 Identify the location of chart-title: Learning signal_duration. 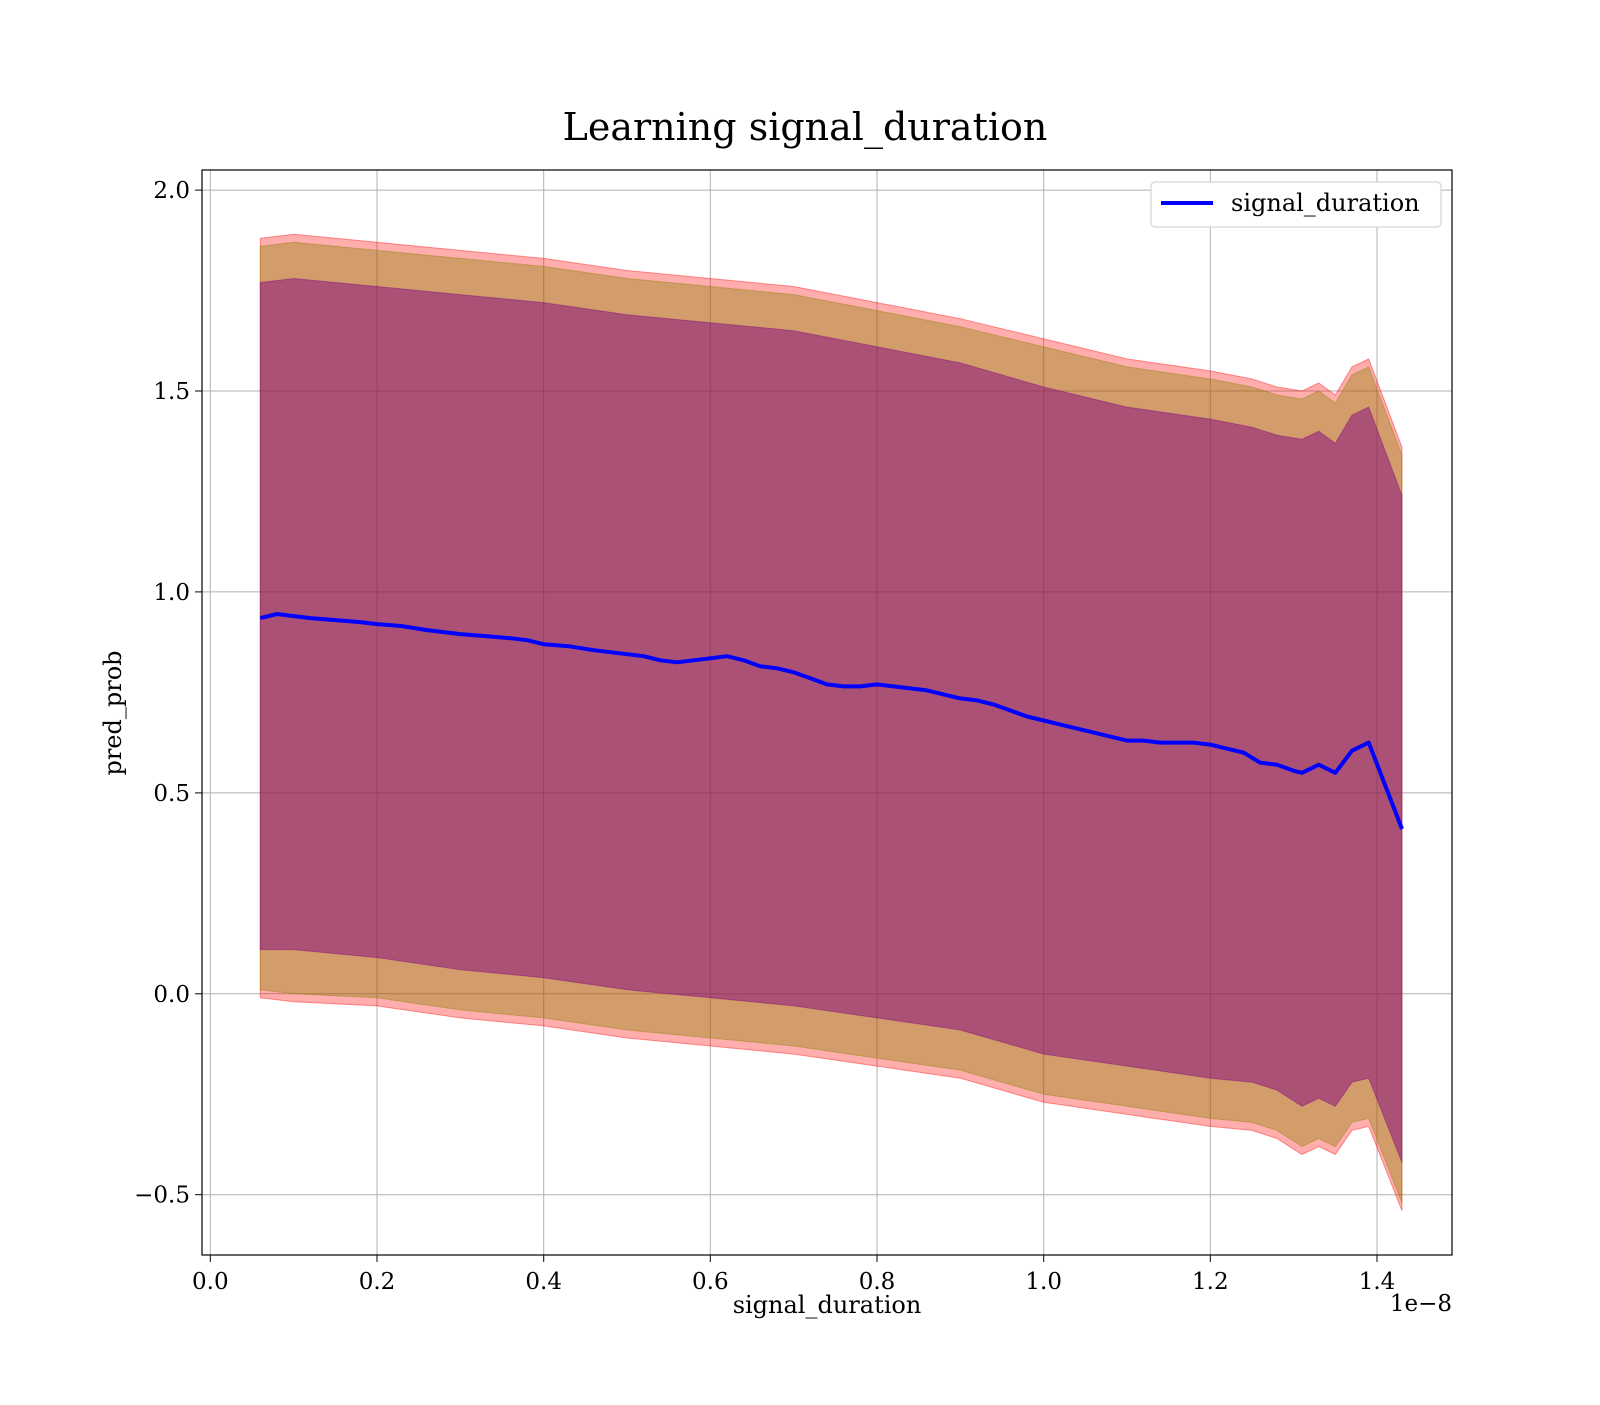
(805, 127).